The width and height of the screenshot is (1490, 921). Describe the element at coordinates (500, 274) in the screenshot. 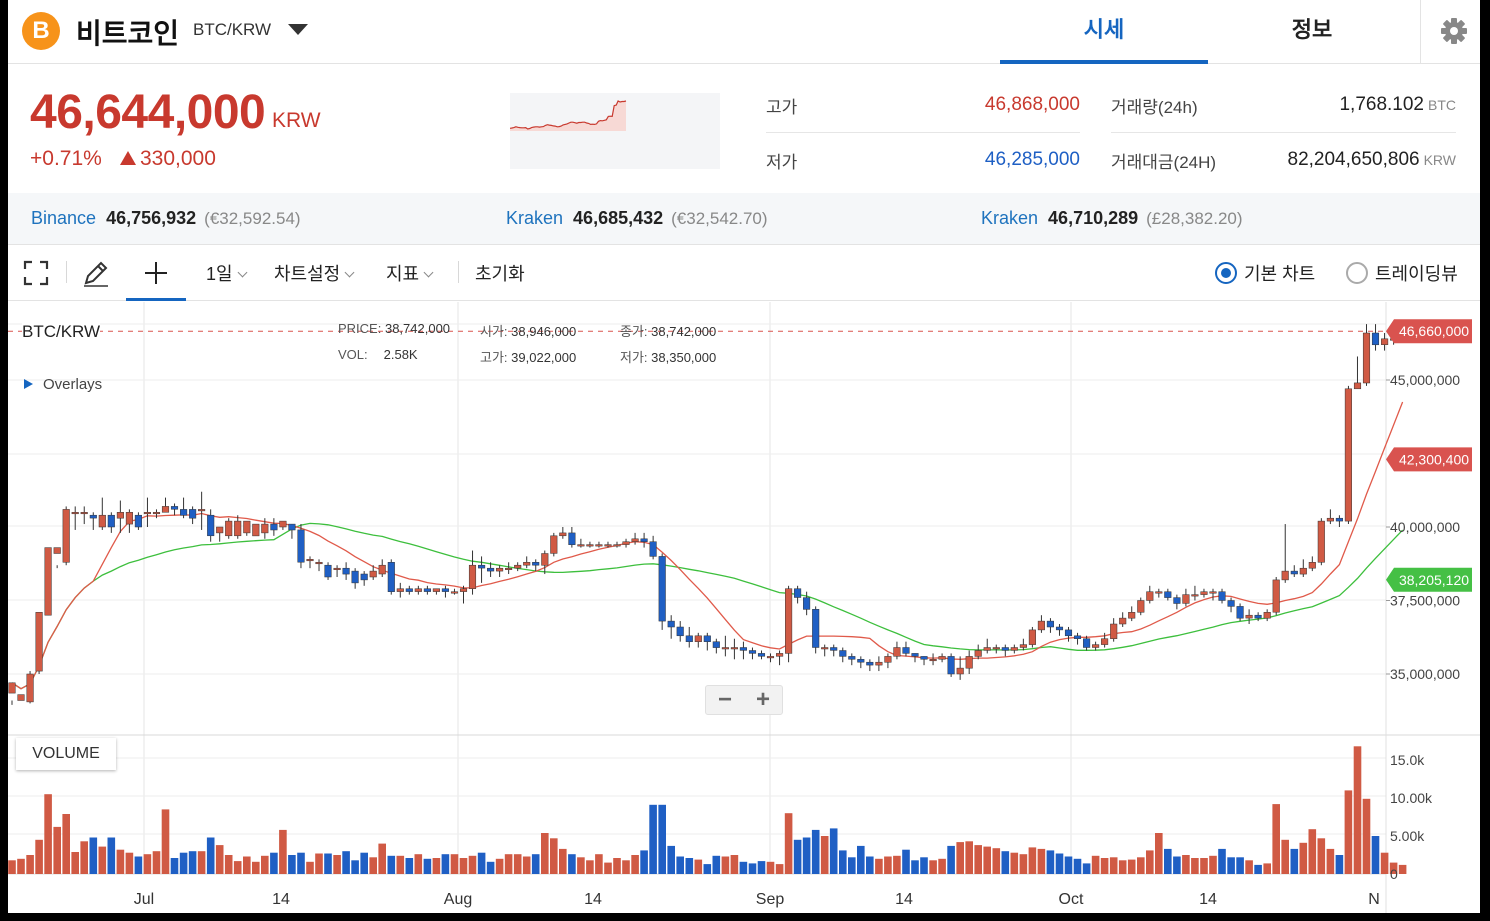

I see `reset-button: 초기화` at that location.